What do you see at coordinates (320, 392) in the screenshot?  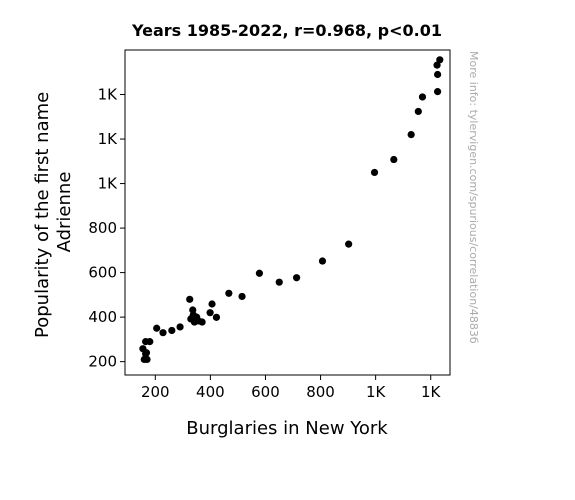 I see `x-tick-label: 800` at bounding box center [320, 392].